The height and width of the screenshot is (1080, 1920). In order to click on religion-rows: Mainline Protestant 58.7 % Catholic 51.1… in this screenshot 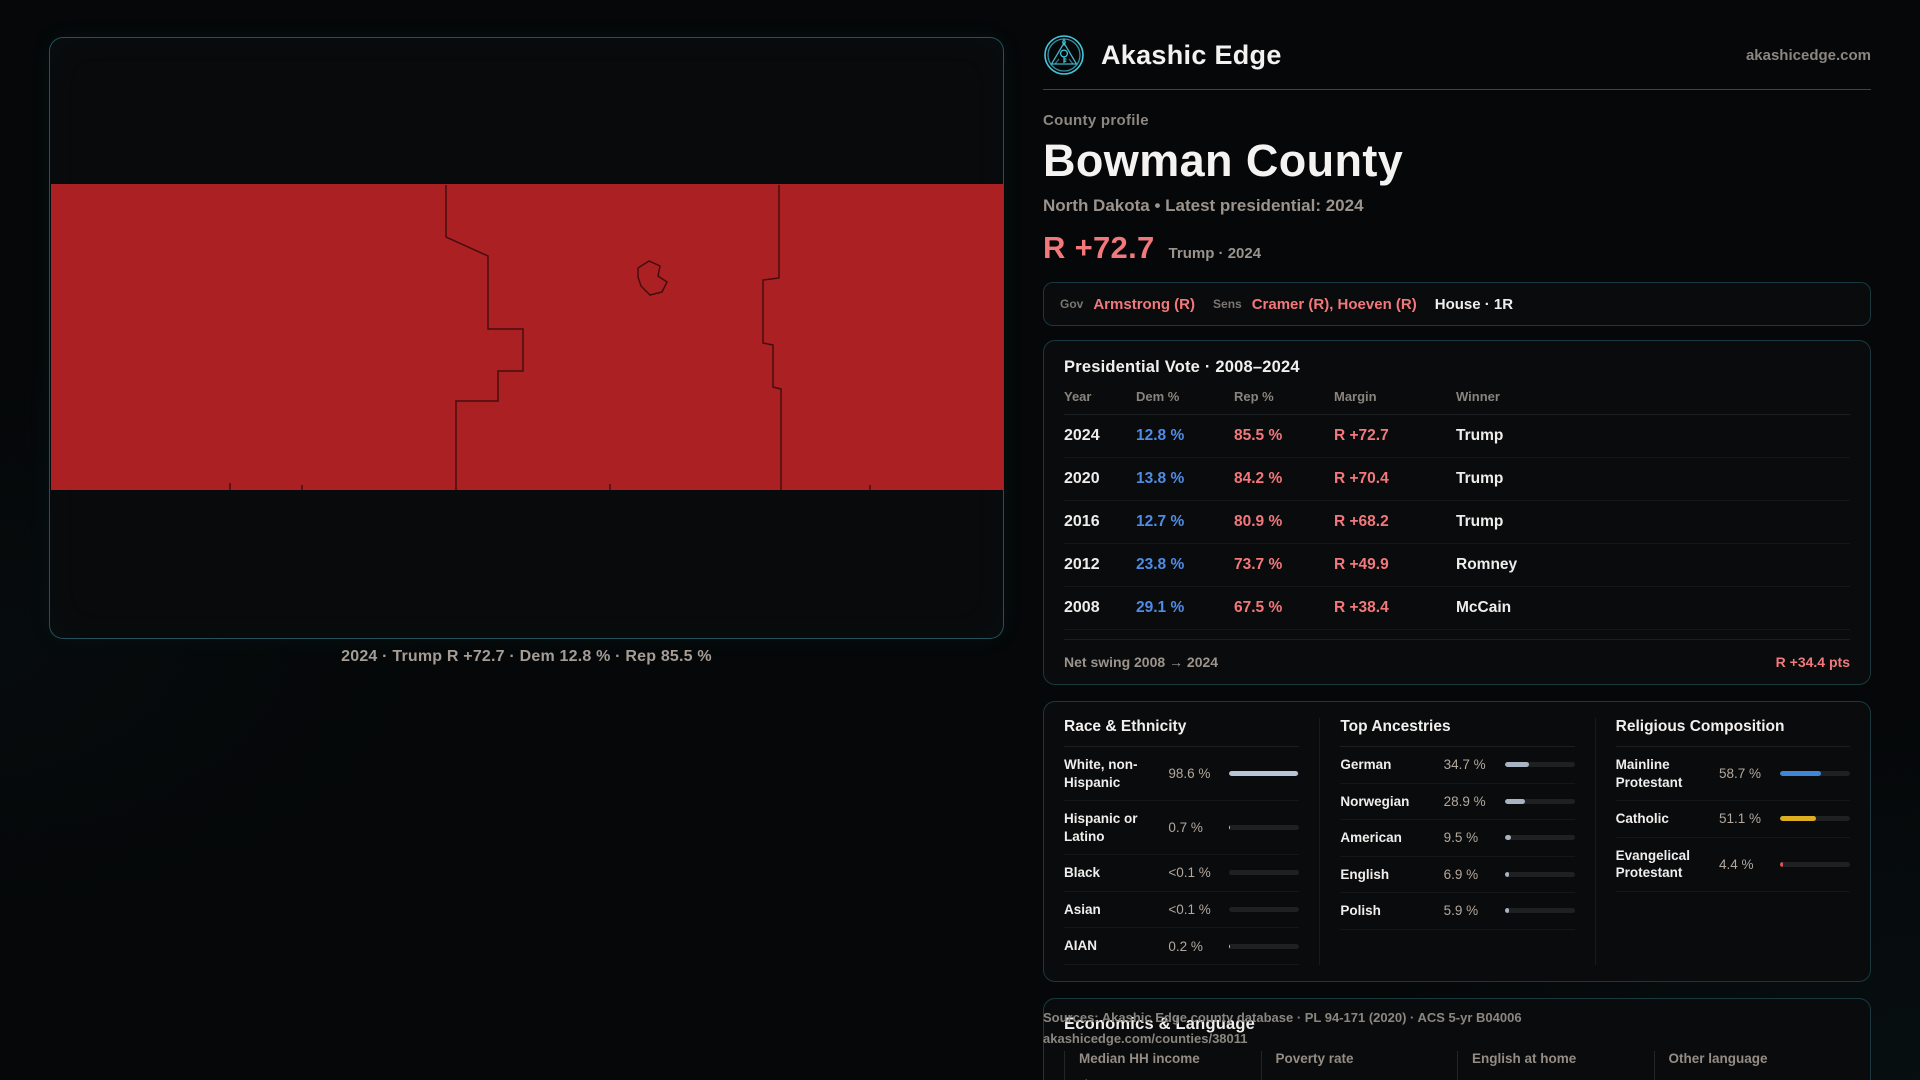, I will do `click(1732, 819)`.